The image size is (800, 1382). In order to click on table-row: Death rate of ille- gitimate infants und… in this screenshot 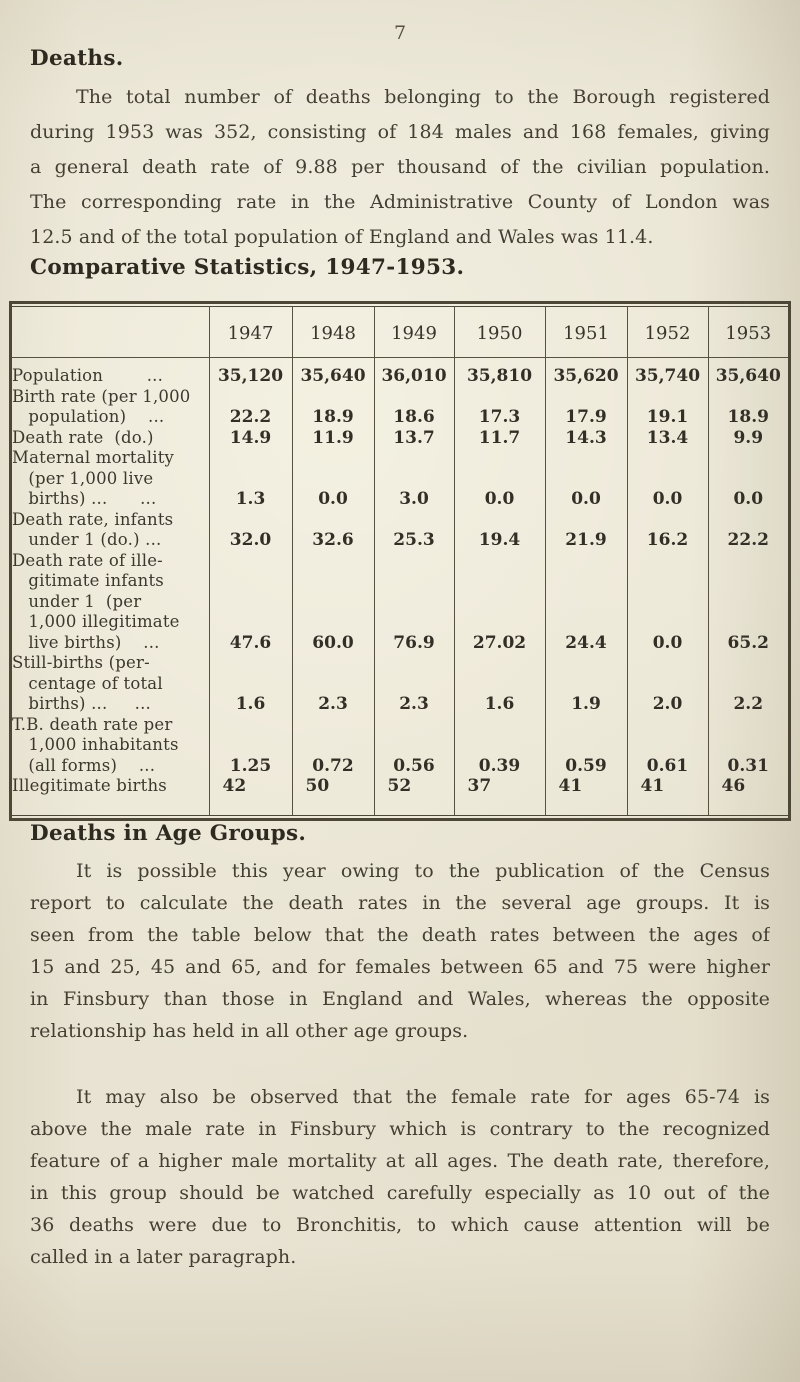, I will do `click(400, 602)`.